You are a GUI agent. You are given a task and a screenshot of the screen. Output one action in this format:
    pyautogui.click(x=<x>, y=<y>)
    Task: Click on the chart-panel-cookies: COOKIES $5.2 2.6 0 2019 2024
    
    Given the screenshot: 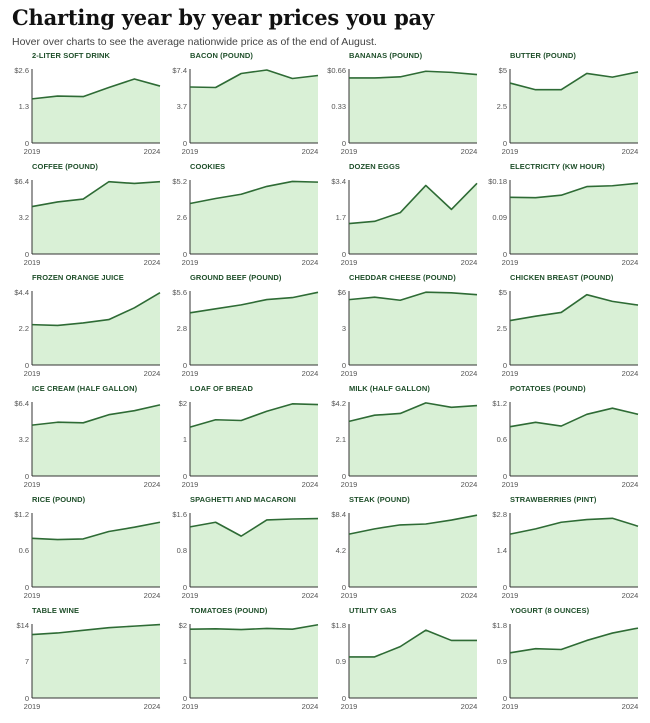 What is the action you would take?
    pyautogui.click(x=250, y=217)
    